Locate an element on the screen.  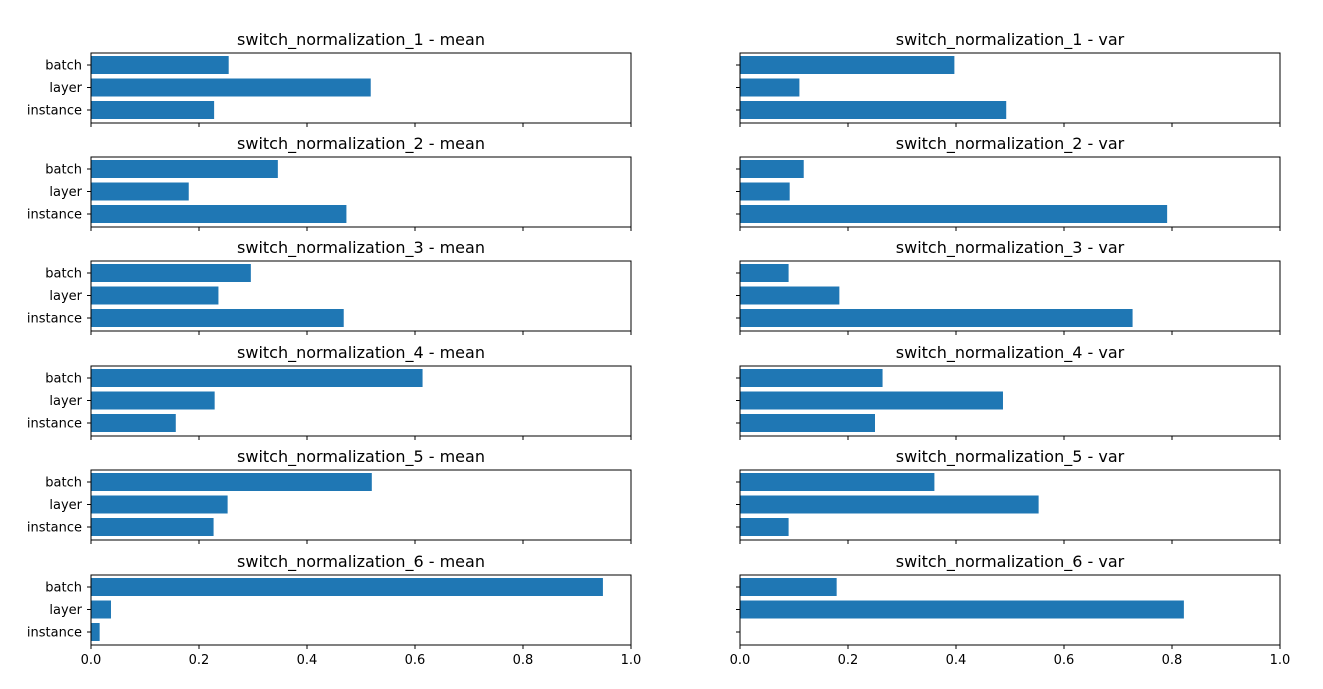
subplot-title: switch_normalization_1 - var is located at coordinates (1010, 40).